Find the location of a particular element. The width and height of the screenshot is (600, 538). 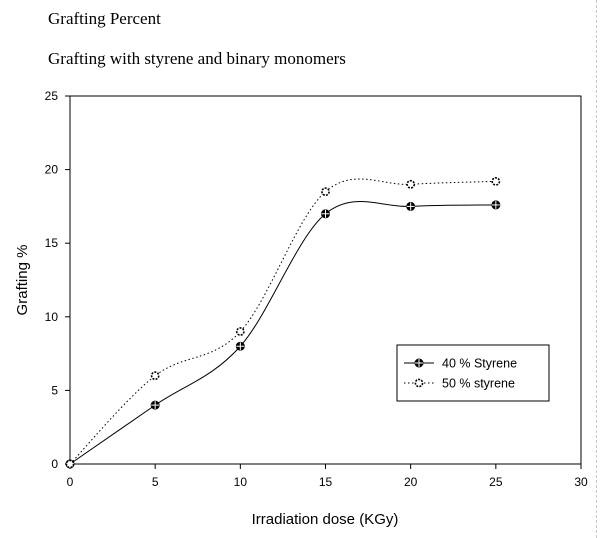

y-tick-label: 20 is located at coordinates (52, 170).